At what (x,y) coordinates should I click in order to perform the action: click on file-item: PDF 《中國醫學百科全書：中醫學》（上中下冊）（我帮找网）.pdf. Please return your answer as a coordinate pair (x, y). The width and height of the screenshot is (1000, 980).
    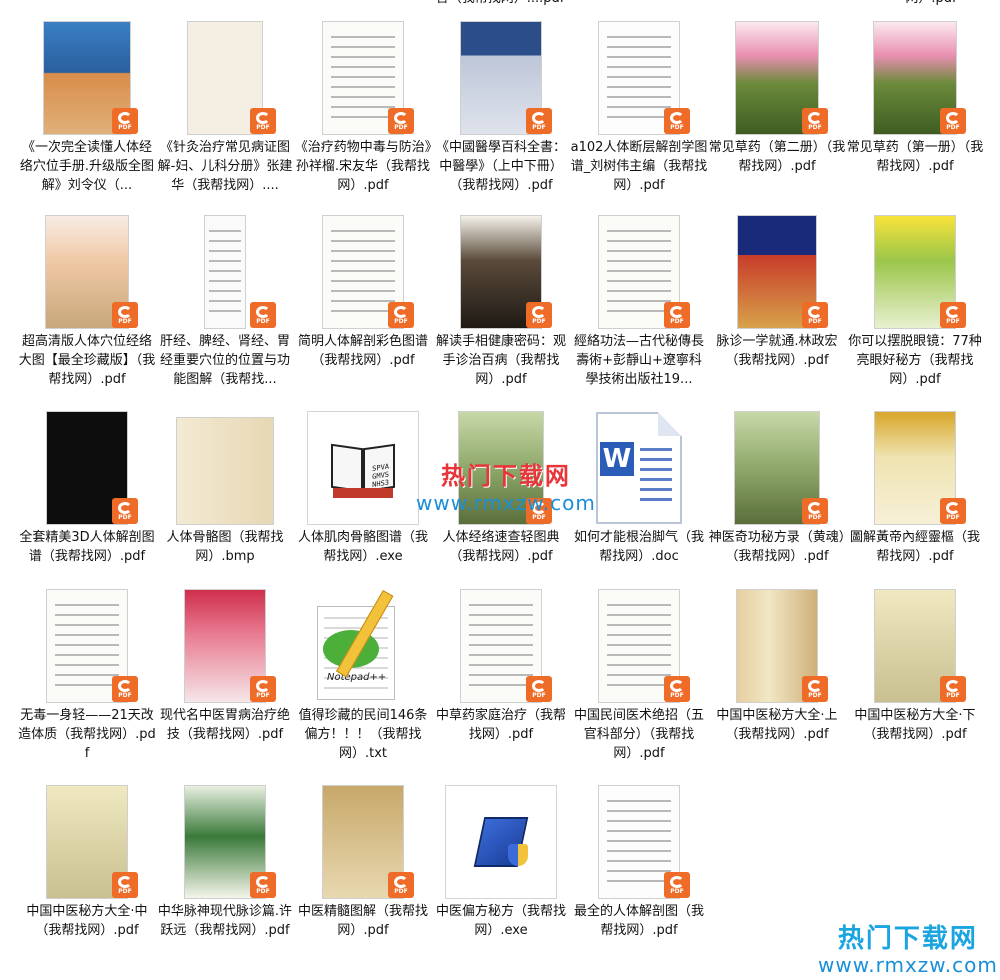
    Looking at the image, I should click on (501, 116).